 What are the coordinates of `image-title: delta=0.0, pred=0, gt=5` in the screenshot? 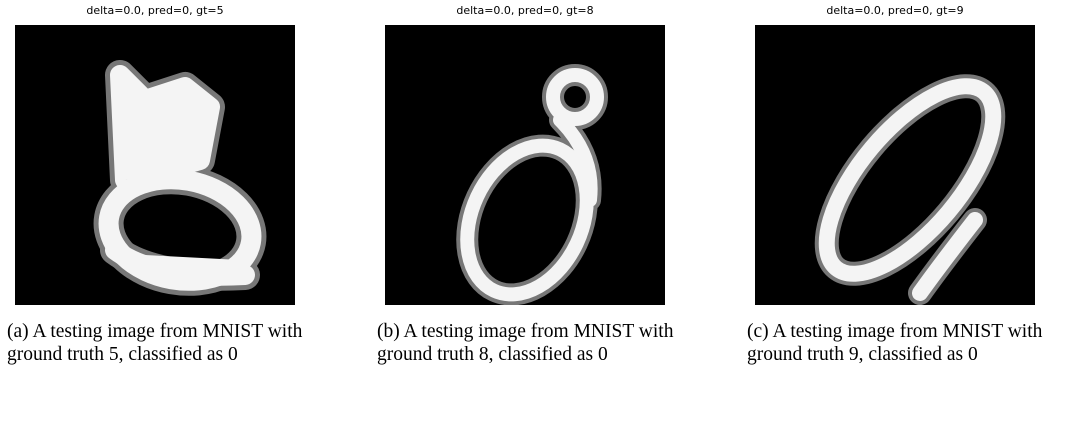 It's located at (155, 10).